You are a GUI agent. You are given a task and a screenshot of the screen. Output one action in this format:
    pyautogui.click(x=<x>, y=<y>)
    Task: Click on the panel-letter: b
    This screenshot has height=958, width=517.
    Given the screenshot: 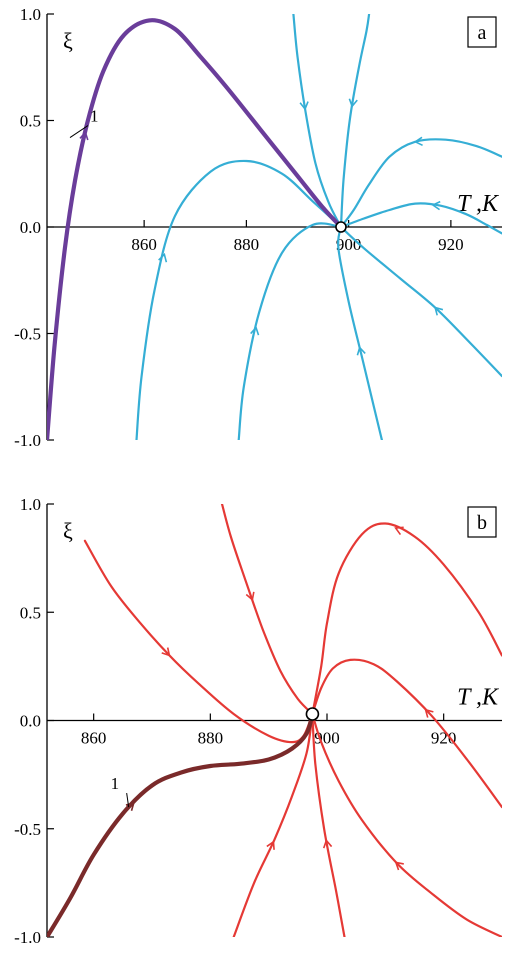 What is the action you would take?
    pyautogui.click(x=482, y=523)
    